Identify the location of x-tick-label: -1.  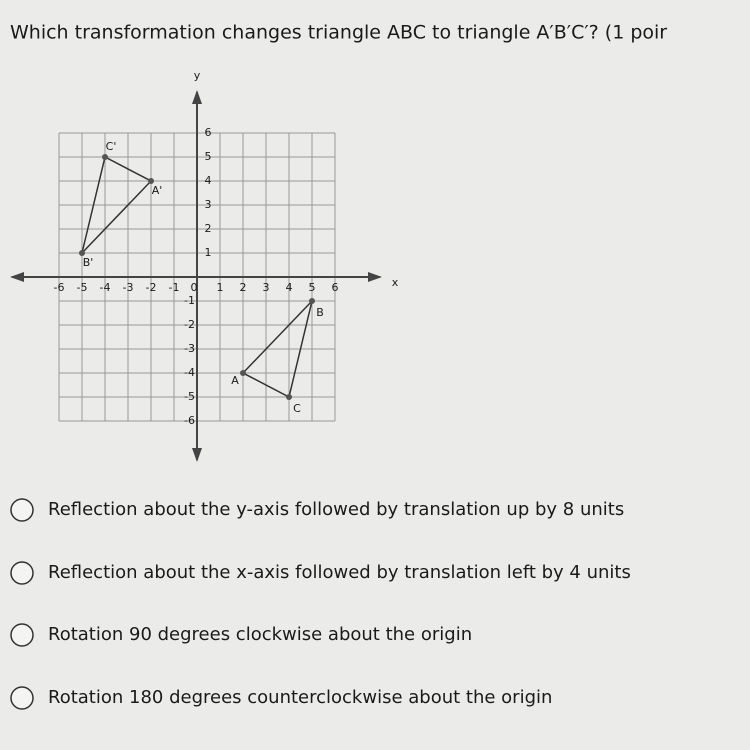
(174, 287).